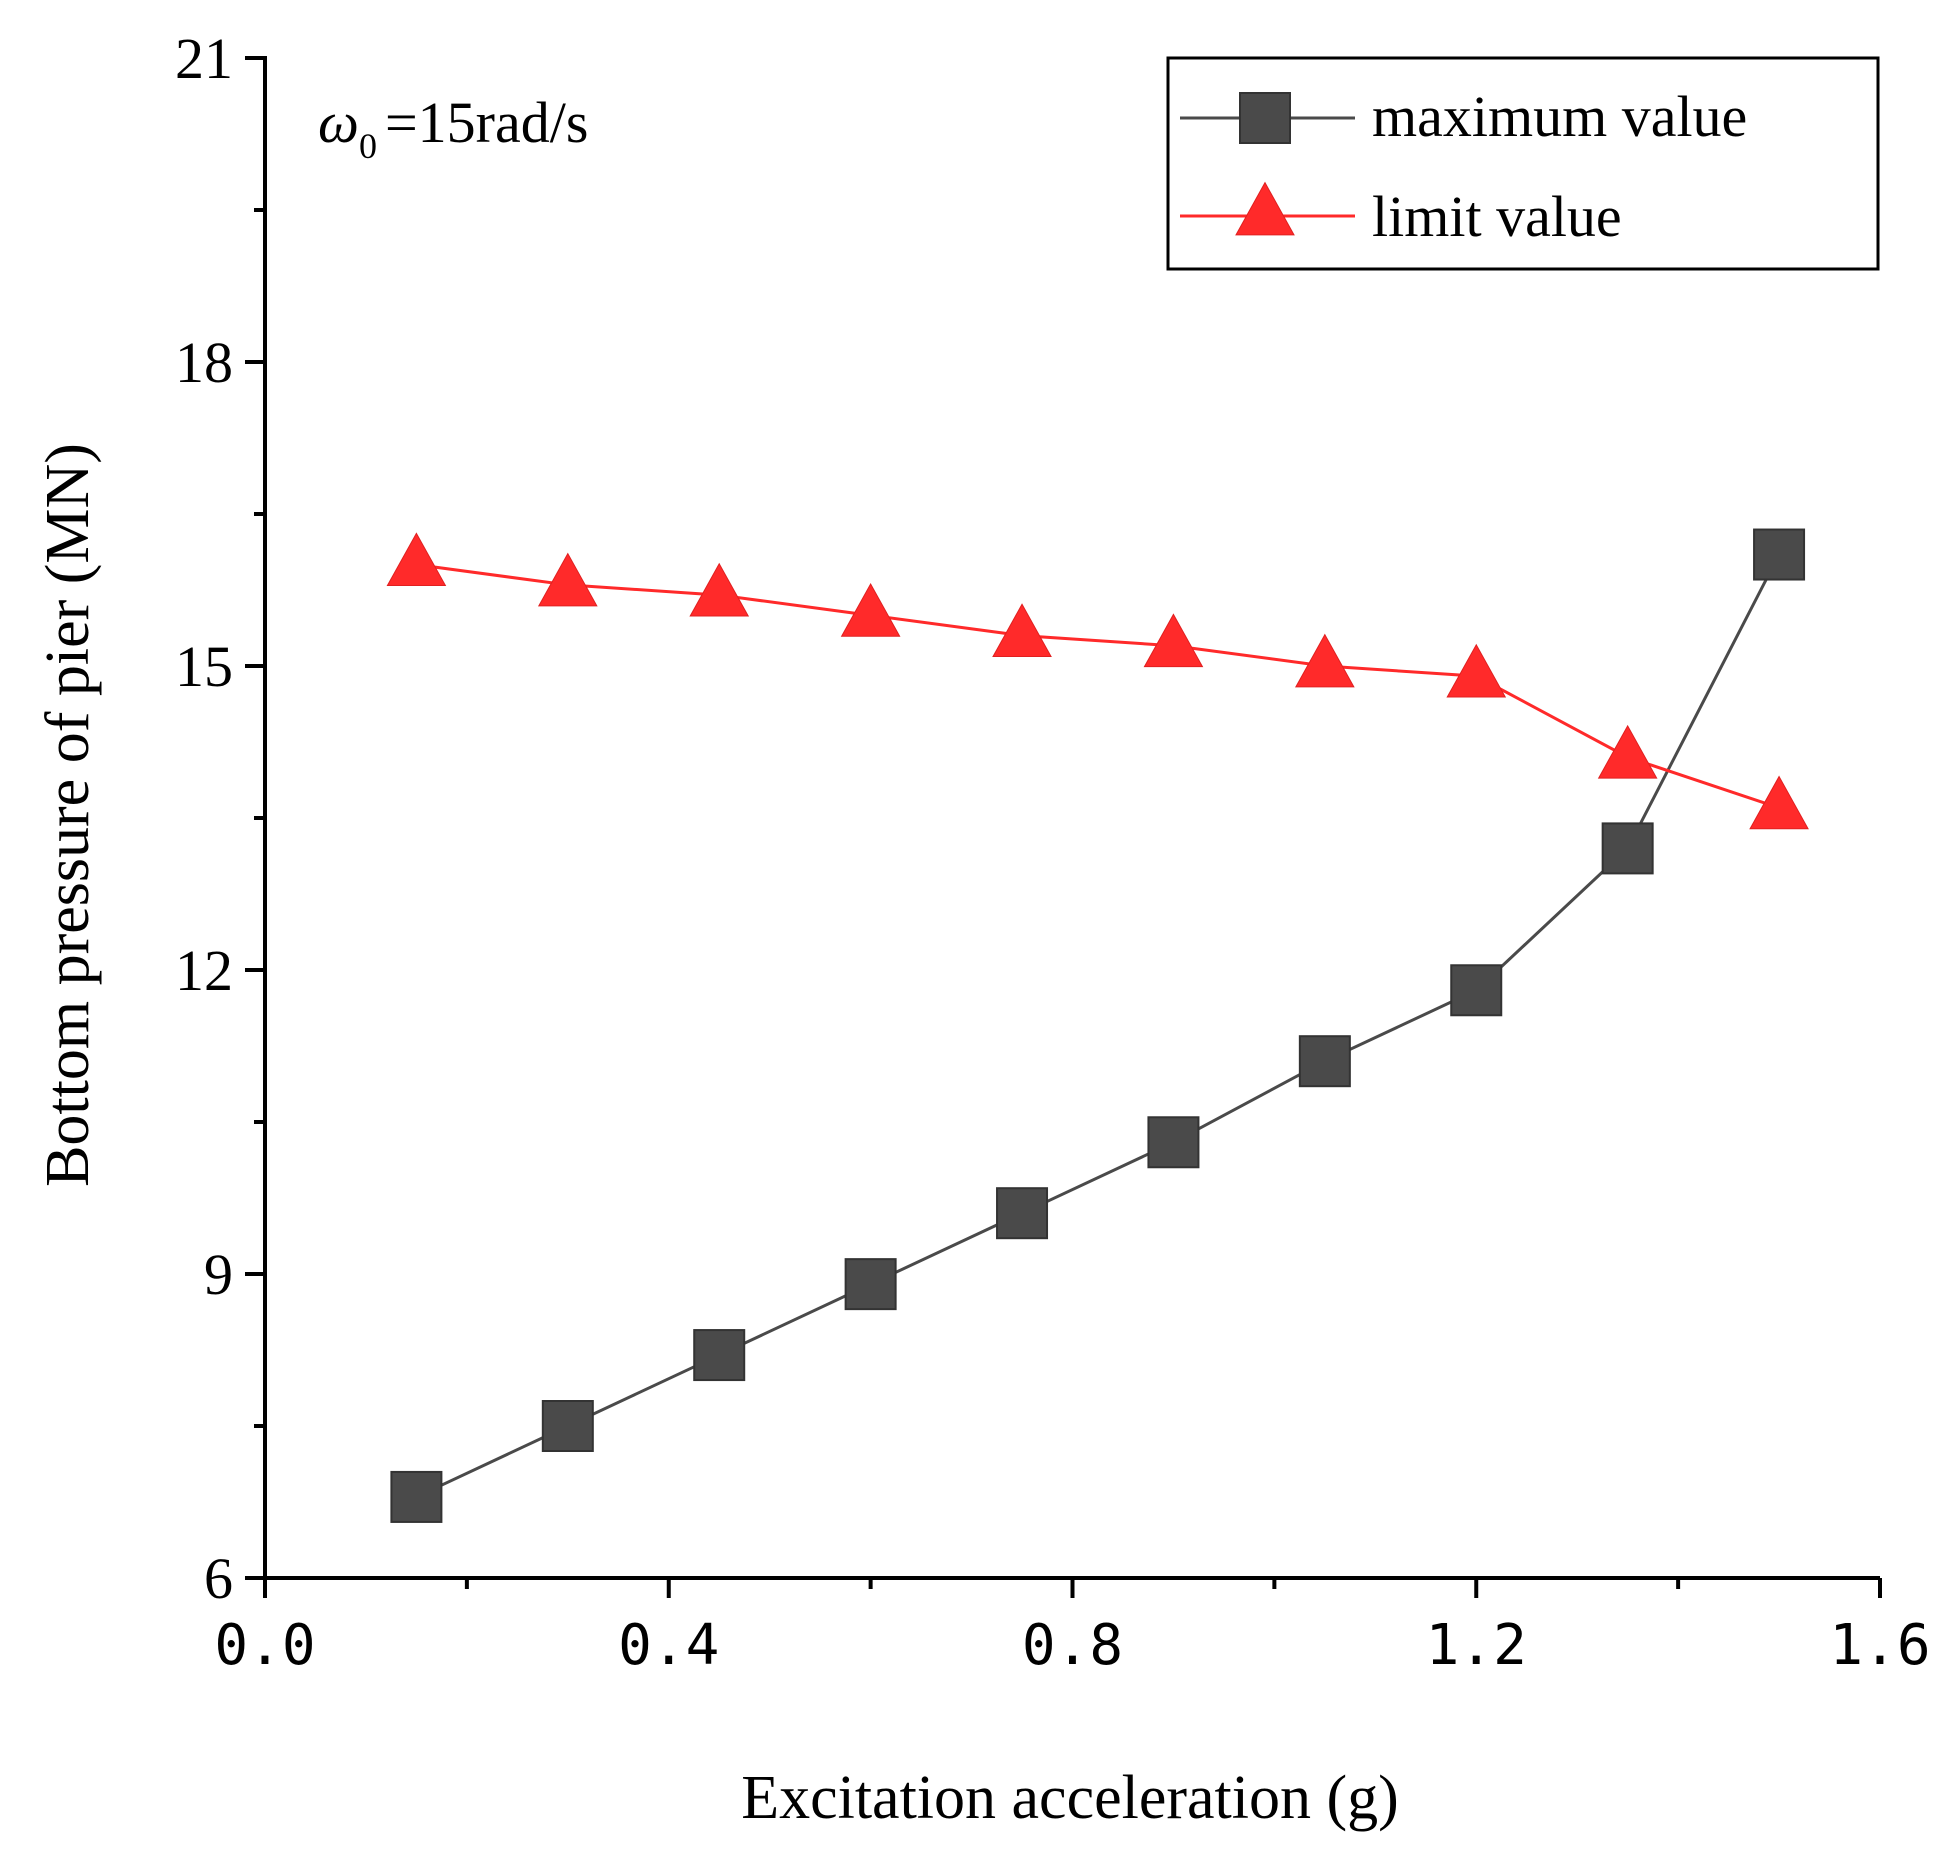  What do you see at coordinates (486, 122) in the screenshot?
I see `omega-value: =15rad/s` at bounding box center [486, 122].